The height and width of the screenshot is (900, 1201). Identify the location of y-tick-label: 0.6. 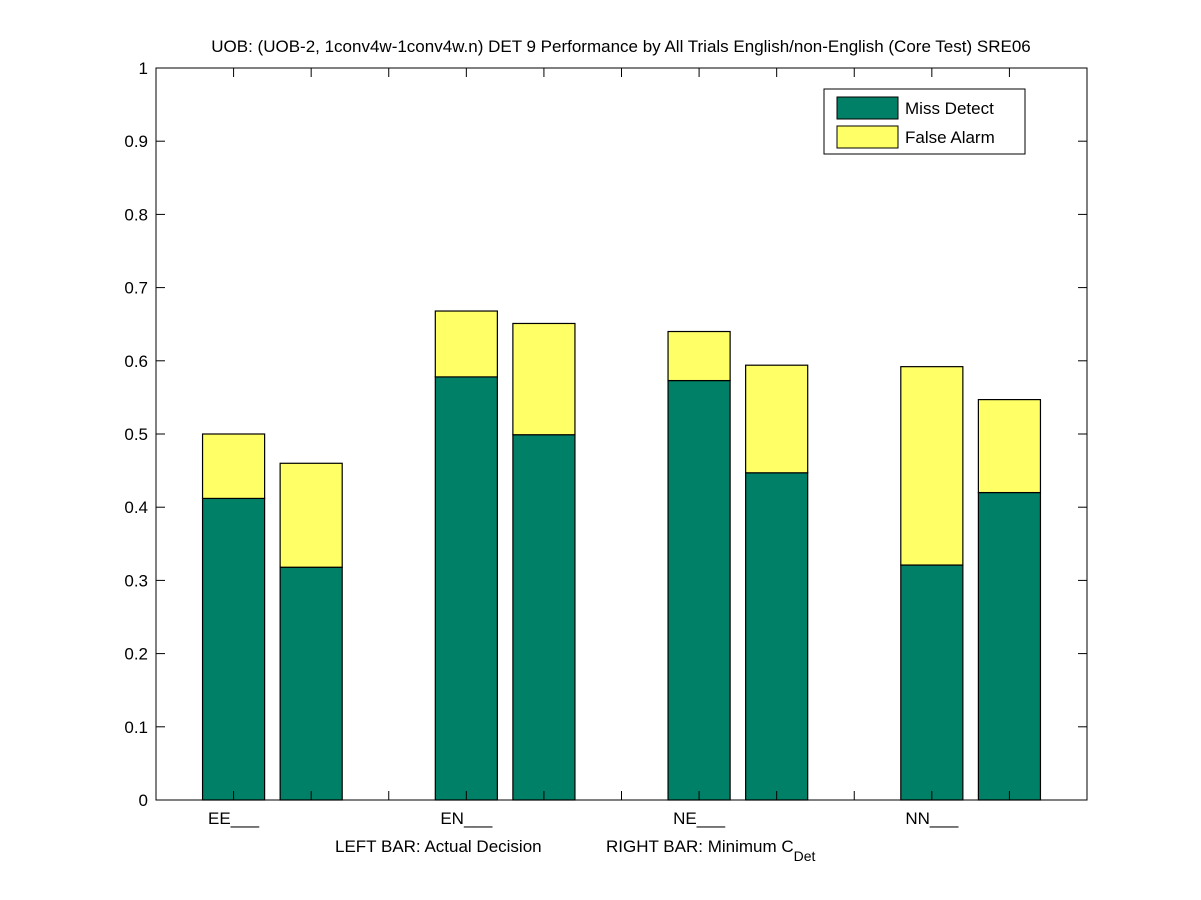
(136, 361).